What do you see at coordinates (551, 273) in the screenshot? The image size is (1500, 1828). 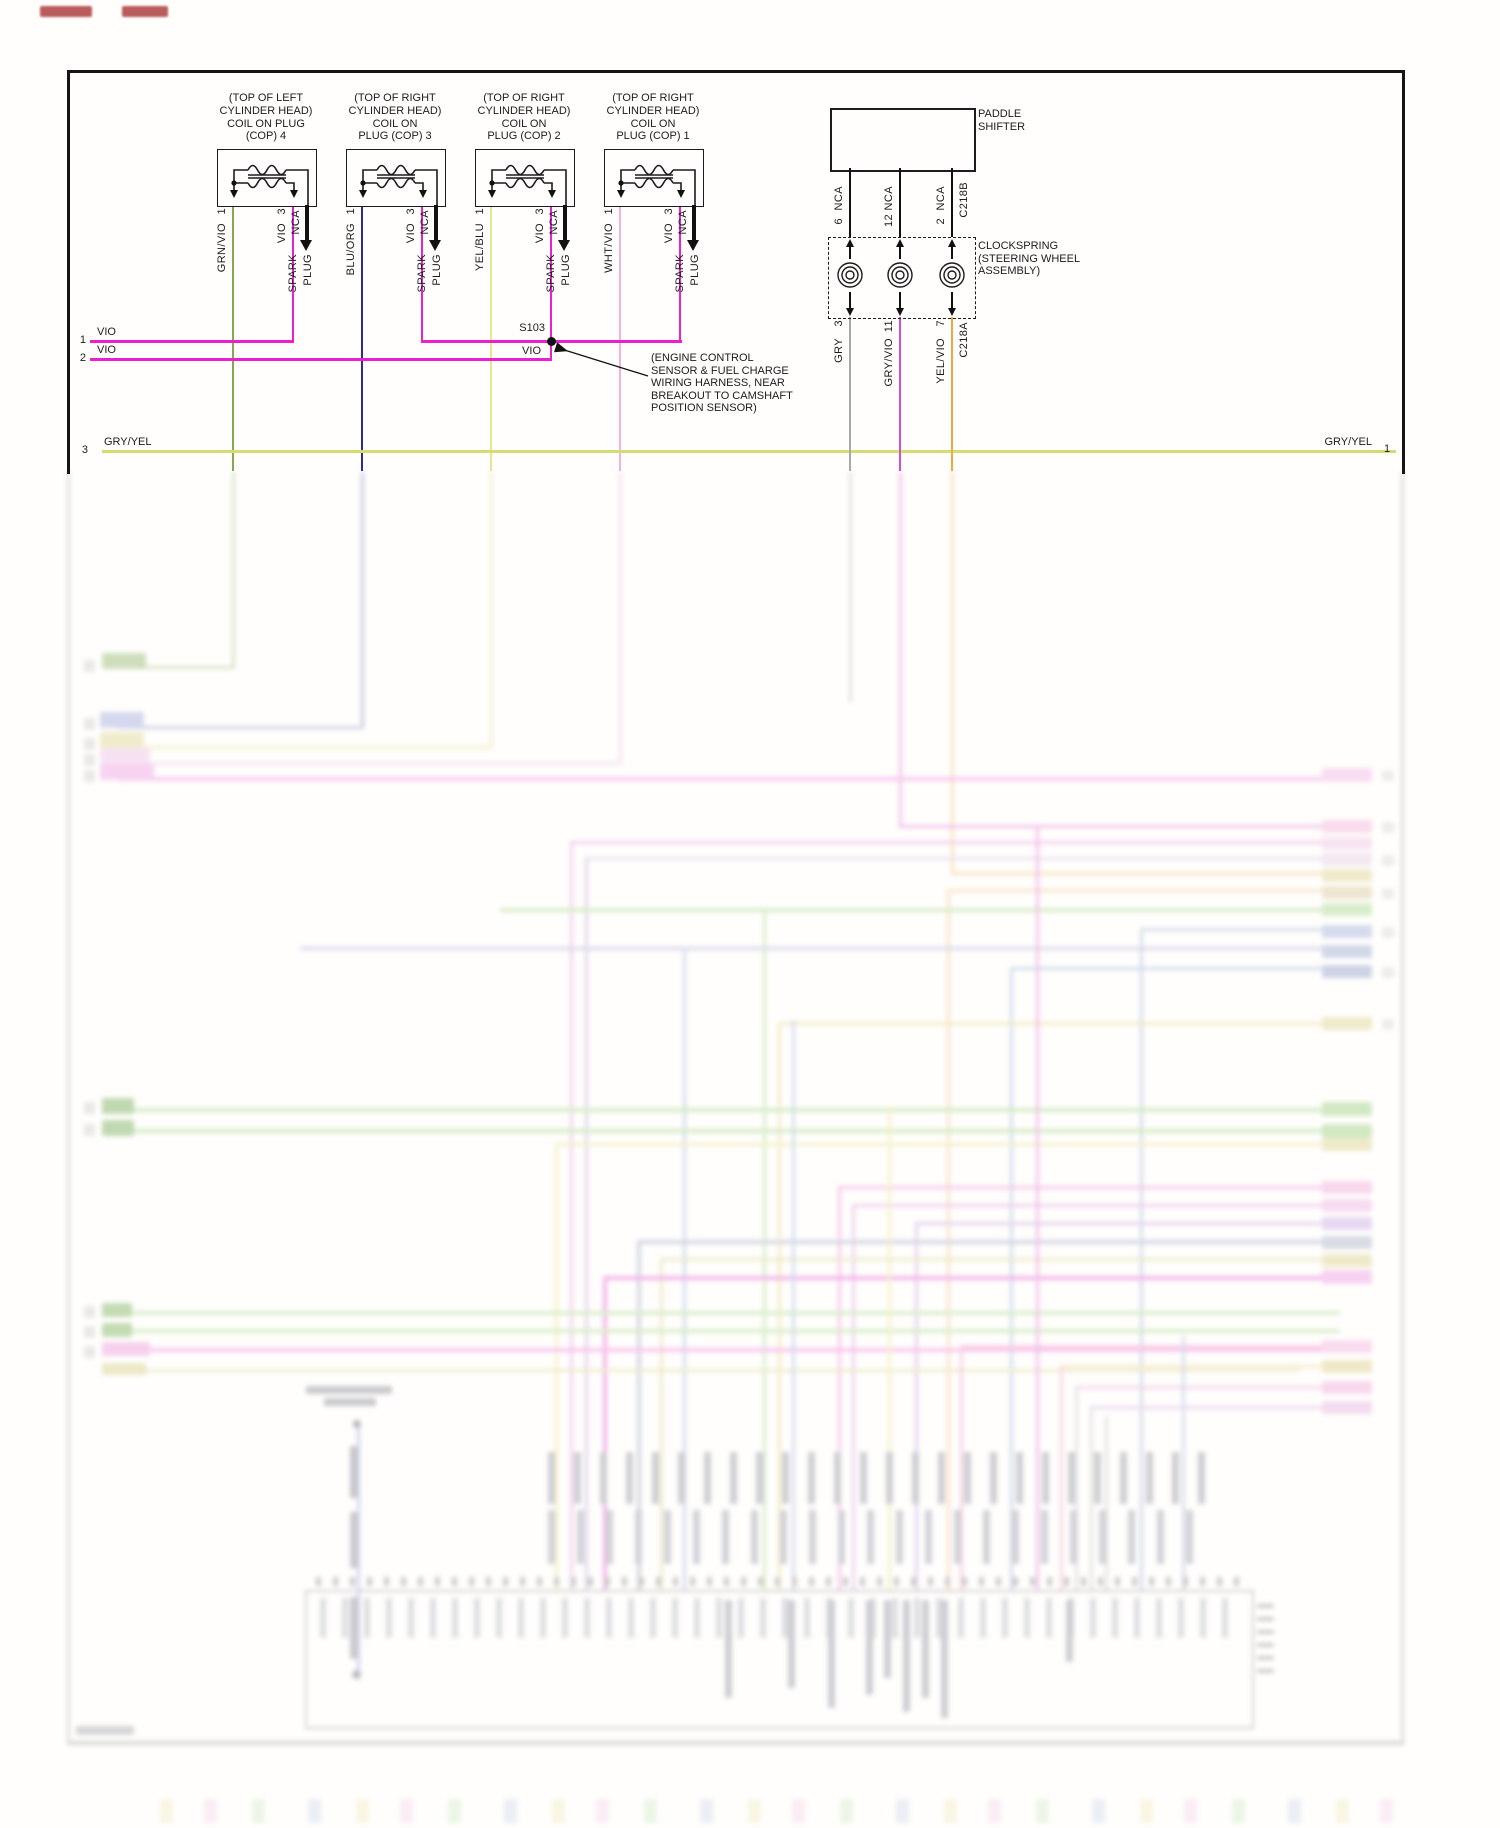 I see `cop2-spark-word1: SPARK` at bounding box center [551, 273].